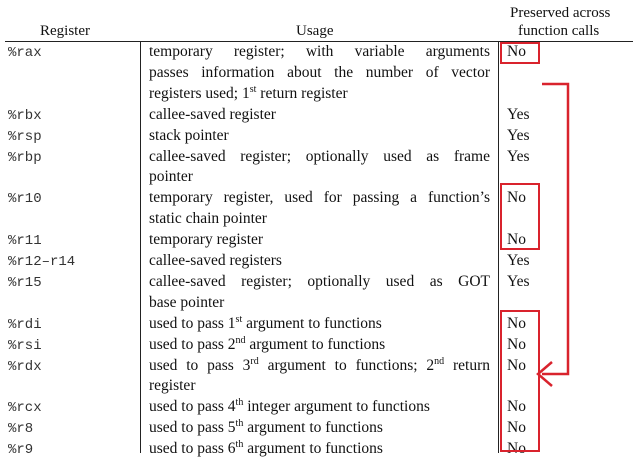 Image resolution: width=634 pixels, height=458 pixels. What do you see at coordinates (25, 324) in the screenshot?
I see `register-name: %rdi` at bounding box center [25, 324].